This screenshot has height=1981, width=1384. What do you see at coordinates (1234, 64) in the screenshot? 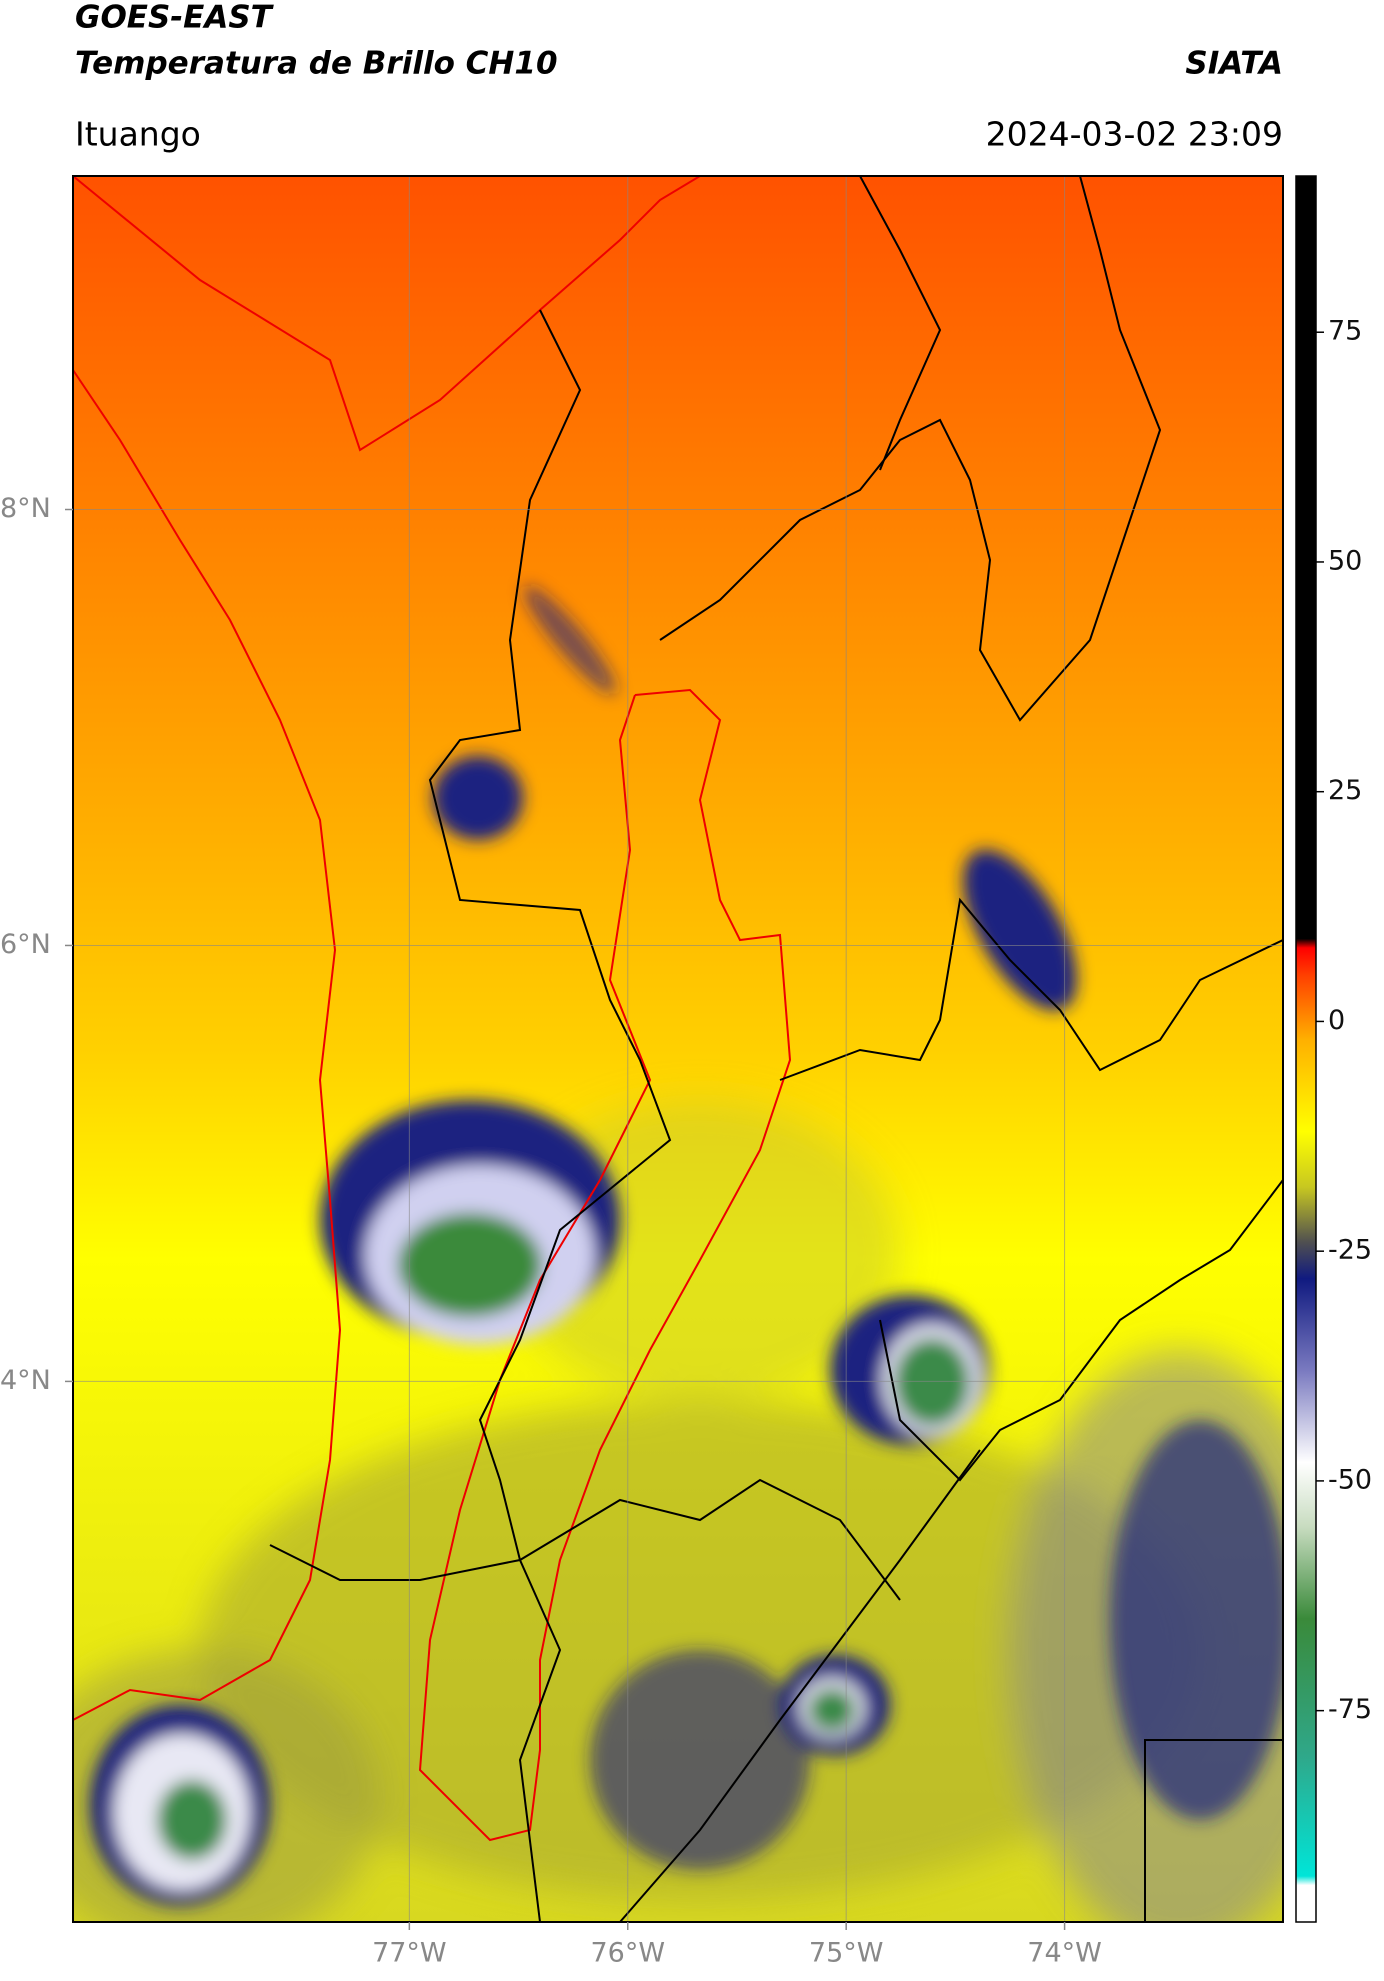
I see `source: SIATA` at bounding box center [1234, 64].